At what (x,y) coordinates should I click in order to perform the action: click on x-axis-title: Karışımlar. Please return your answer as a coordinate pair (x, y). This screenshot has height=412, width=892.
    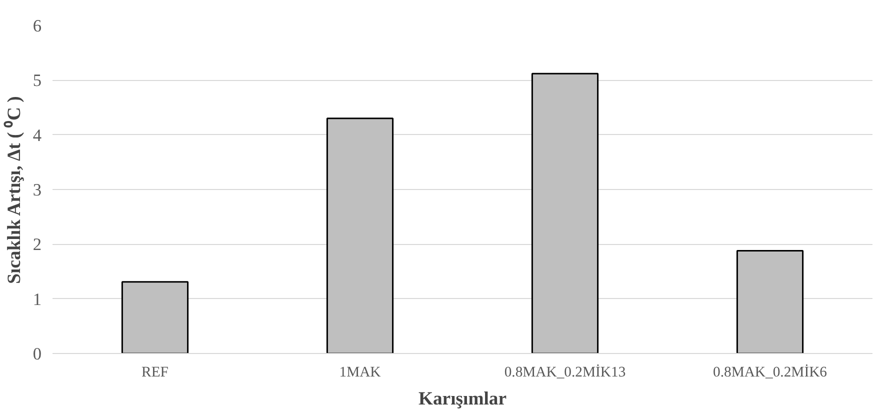
    Looking at the image, I should click on (462, 399).